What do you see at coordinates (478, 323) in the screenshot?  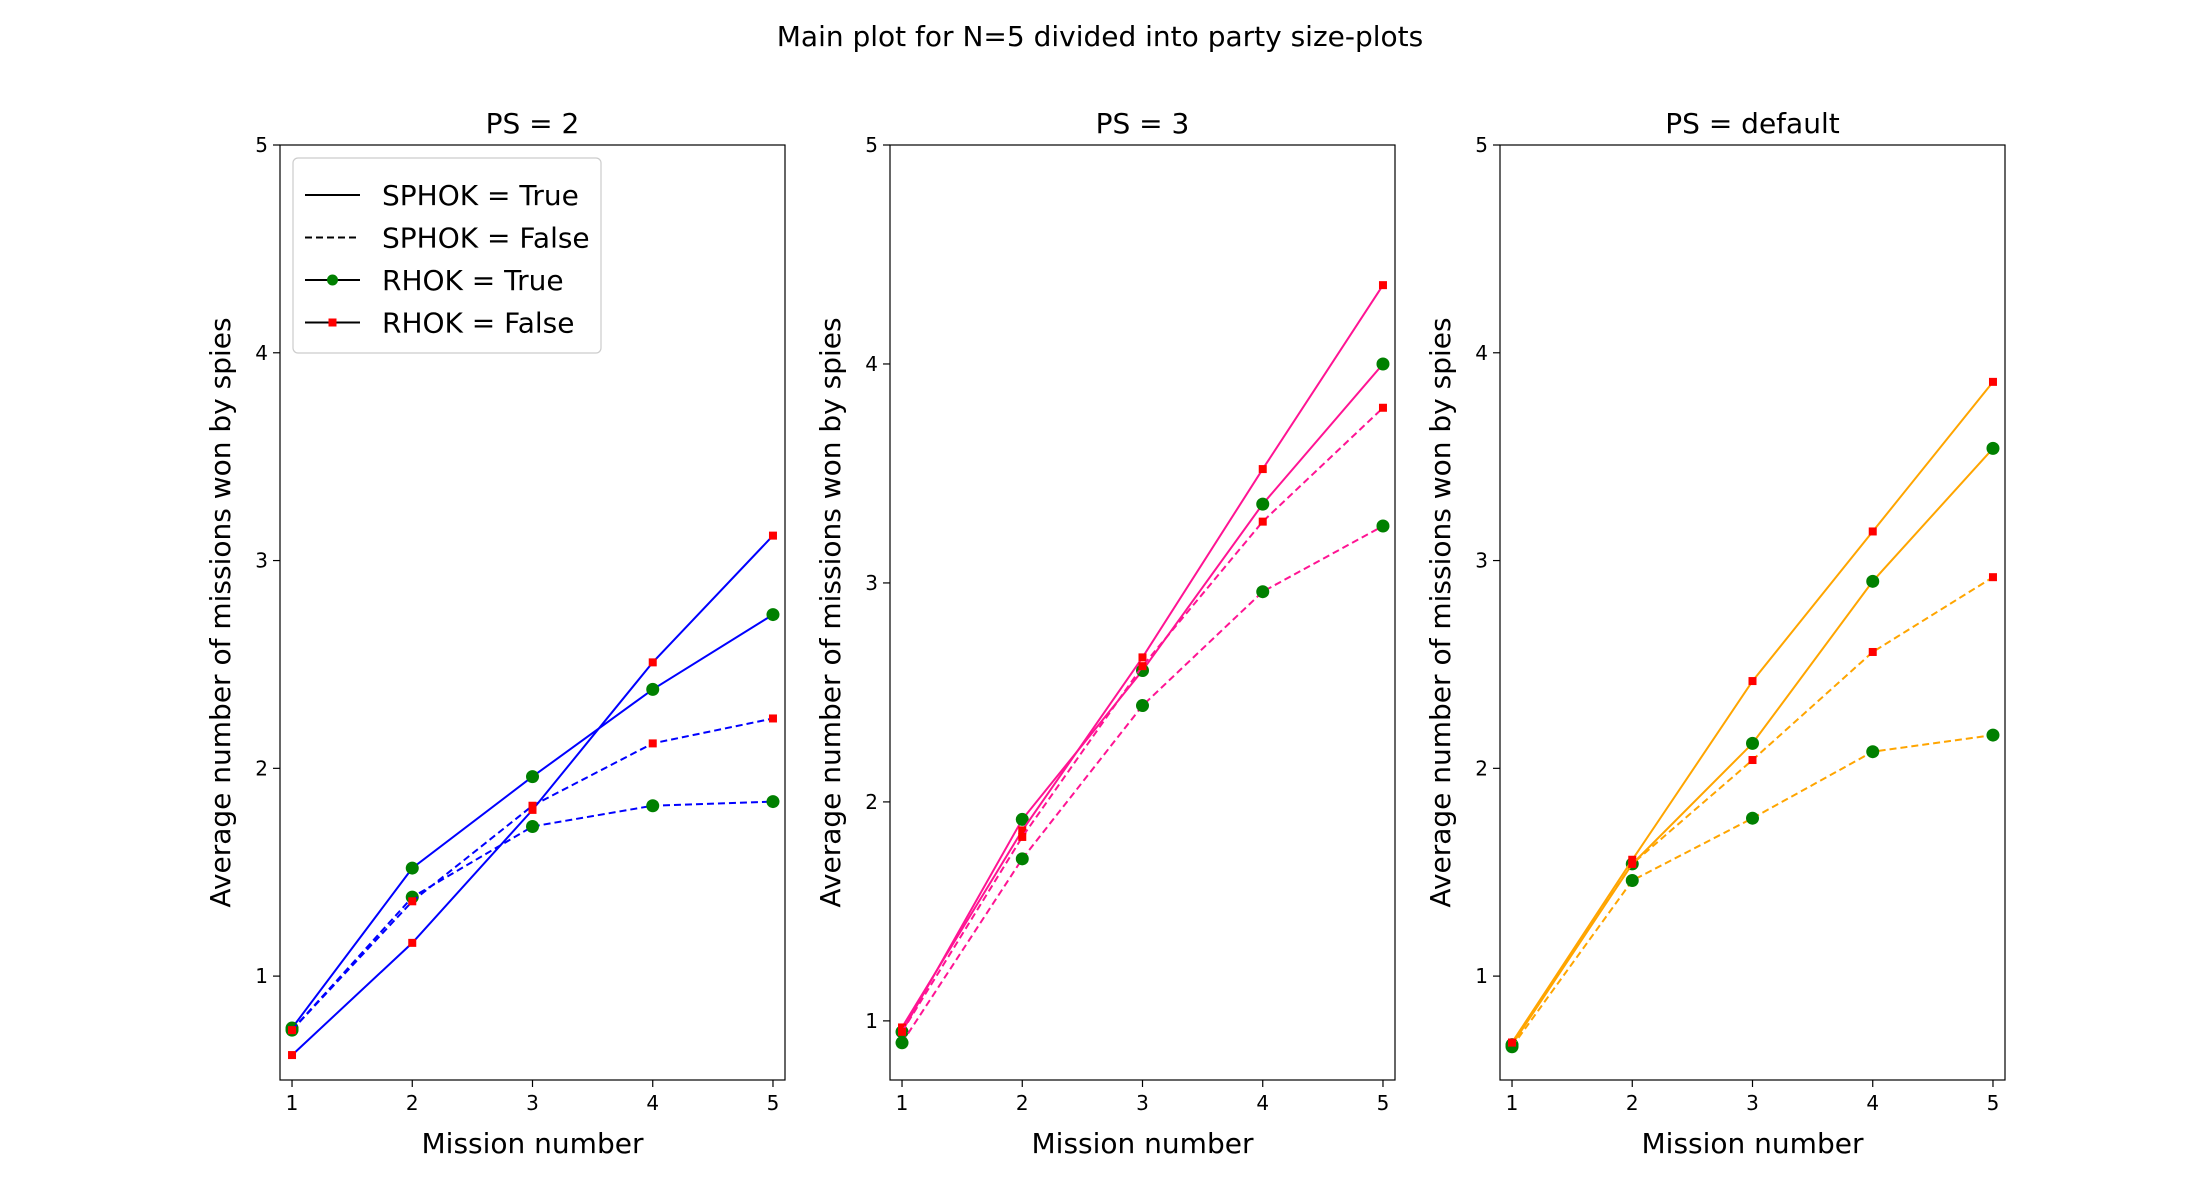 I see `legend-label: RHOK = False` at bounding box center [478, 323].